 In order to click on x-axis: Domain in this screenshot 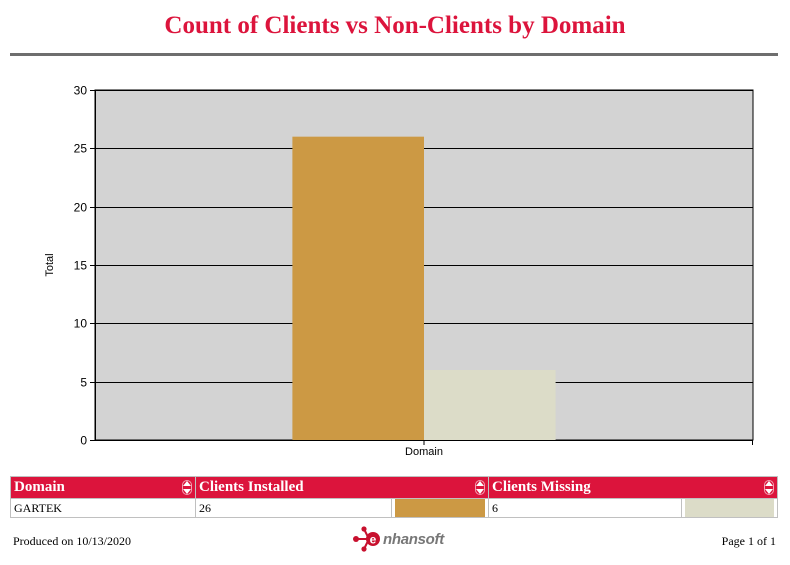, I will do `click(424, 449)`.